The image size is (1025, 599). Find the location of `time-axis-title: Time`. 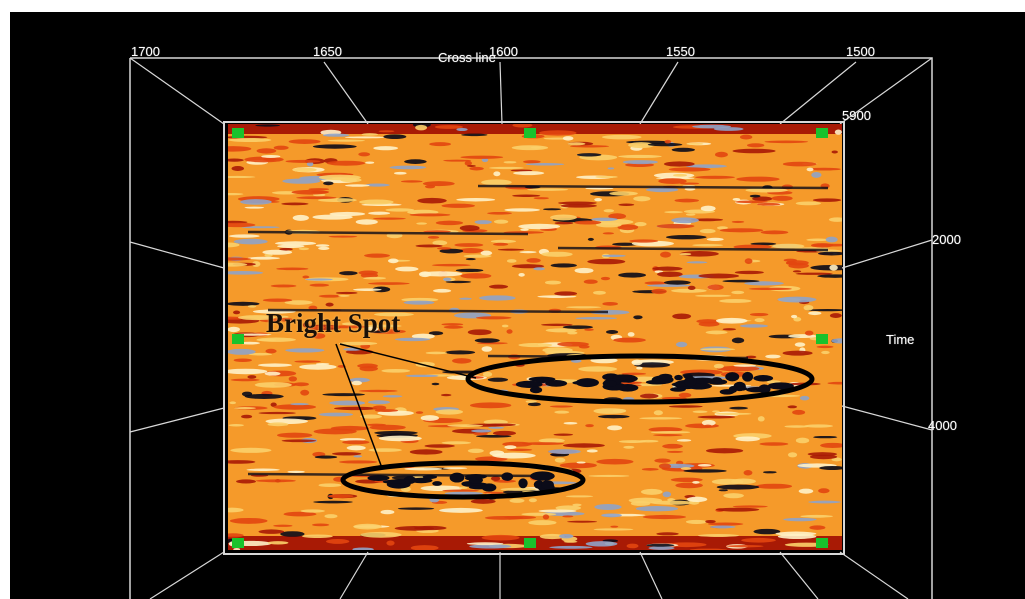

time-axis-title: Time is located at coordinates (900, 339).